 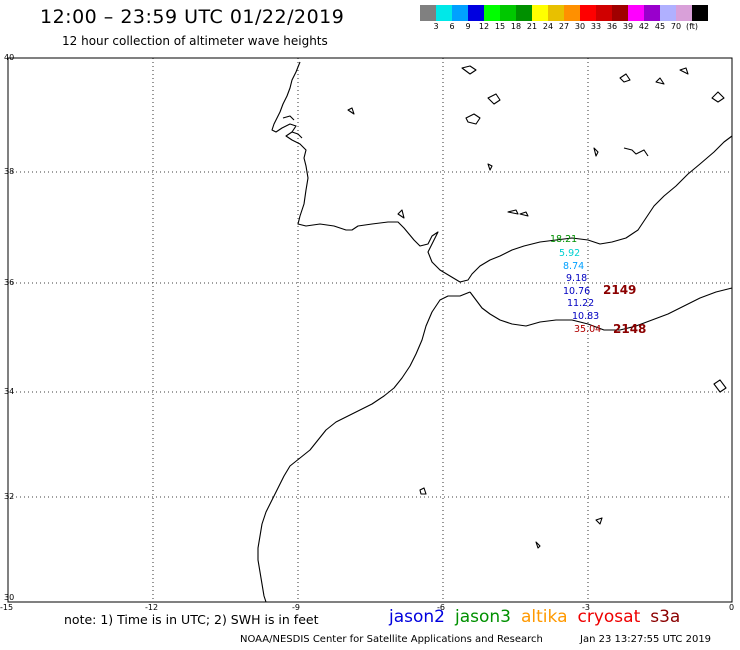 I want to click on observation-value-4: 9.18, so click(x=576, y=278).